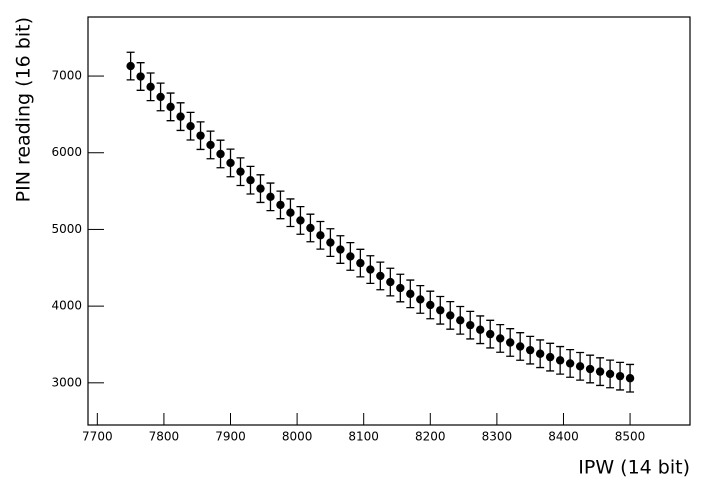 The image size is (703, 489). What do you see at coordinates (66, 229) in the screenshot?
I see `y-tick-label: 5000` at bounding box center [66, 229].